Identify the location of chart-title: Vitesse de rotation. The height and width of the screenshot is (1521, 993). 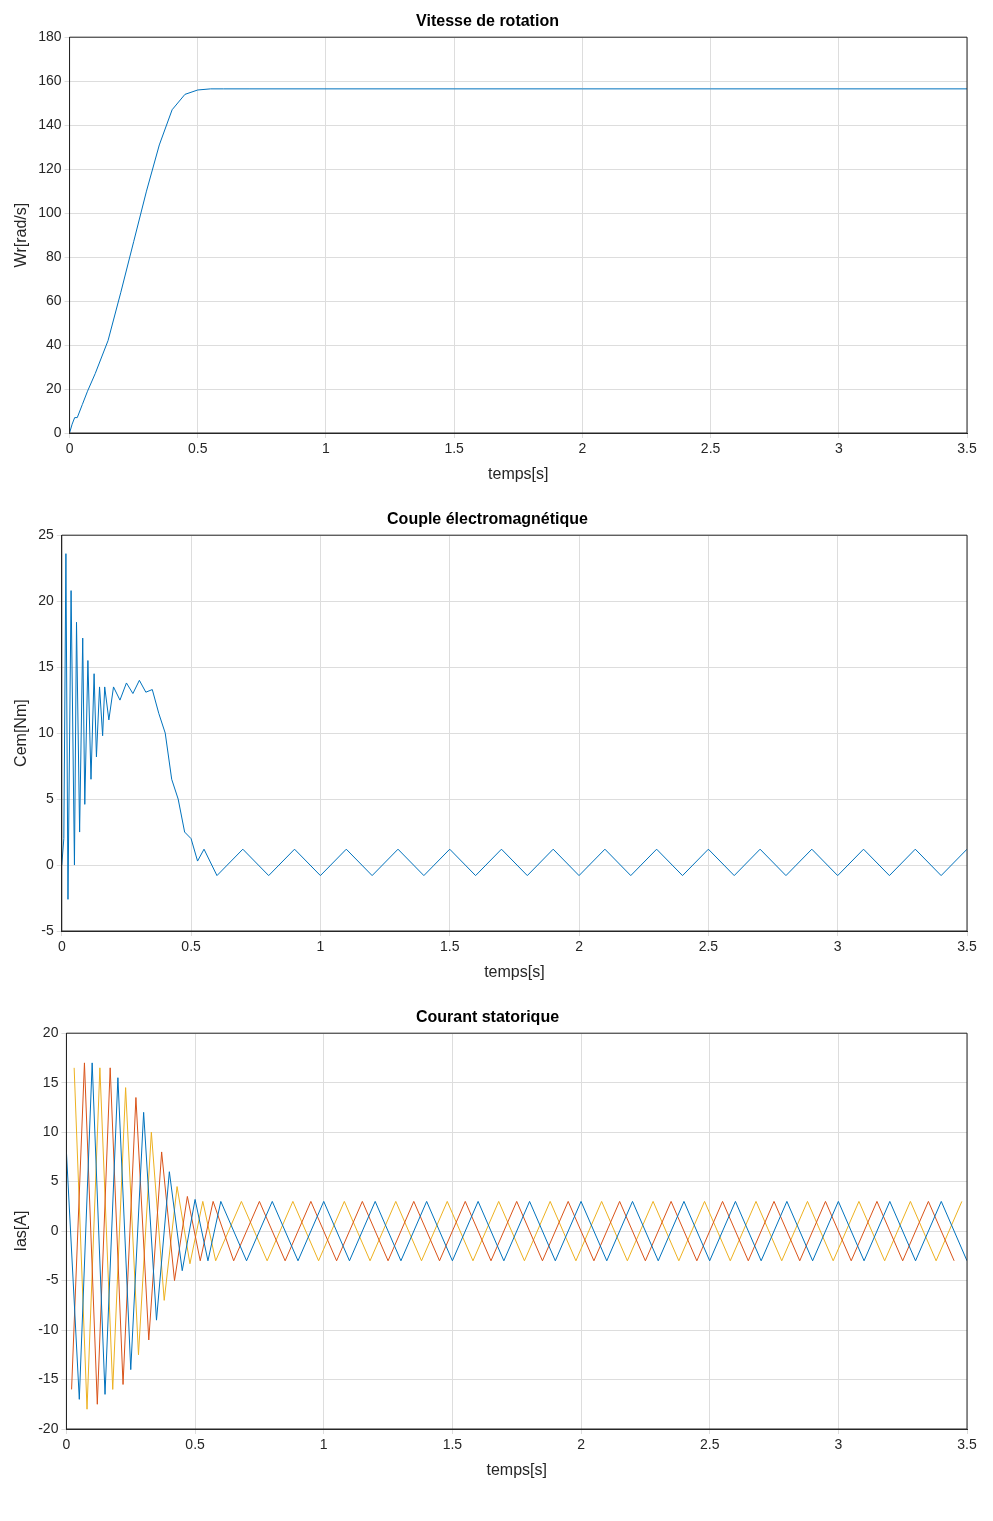
(487, 21).